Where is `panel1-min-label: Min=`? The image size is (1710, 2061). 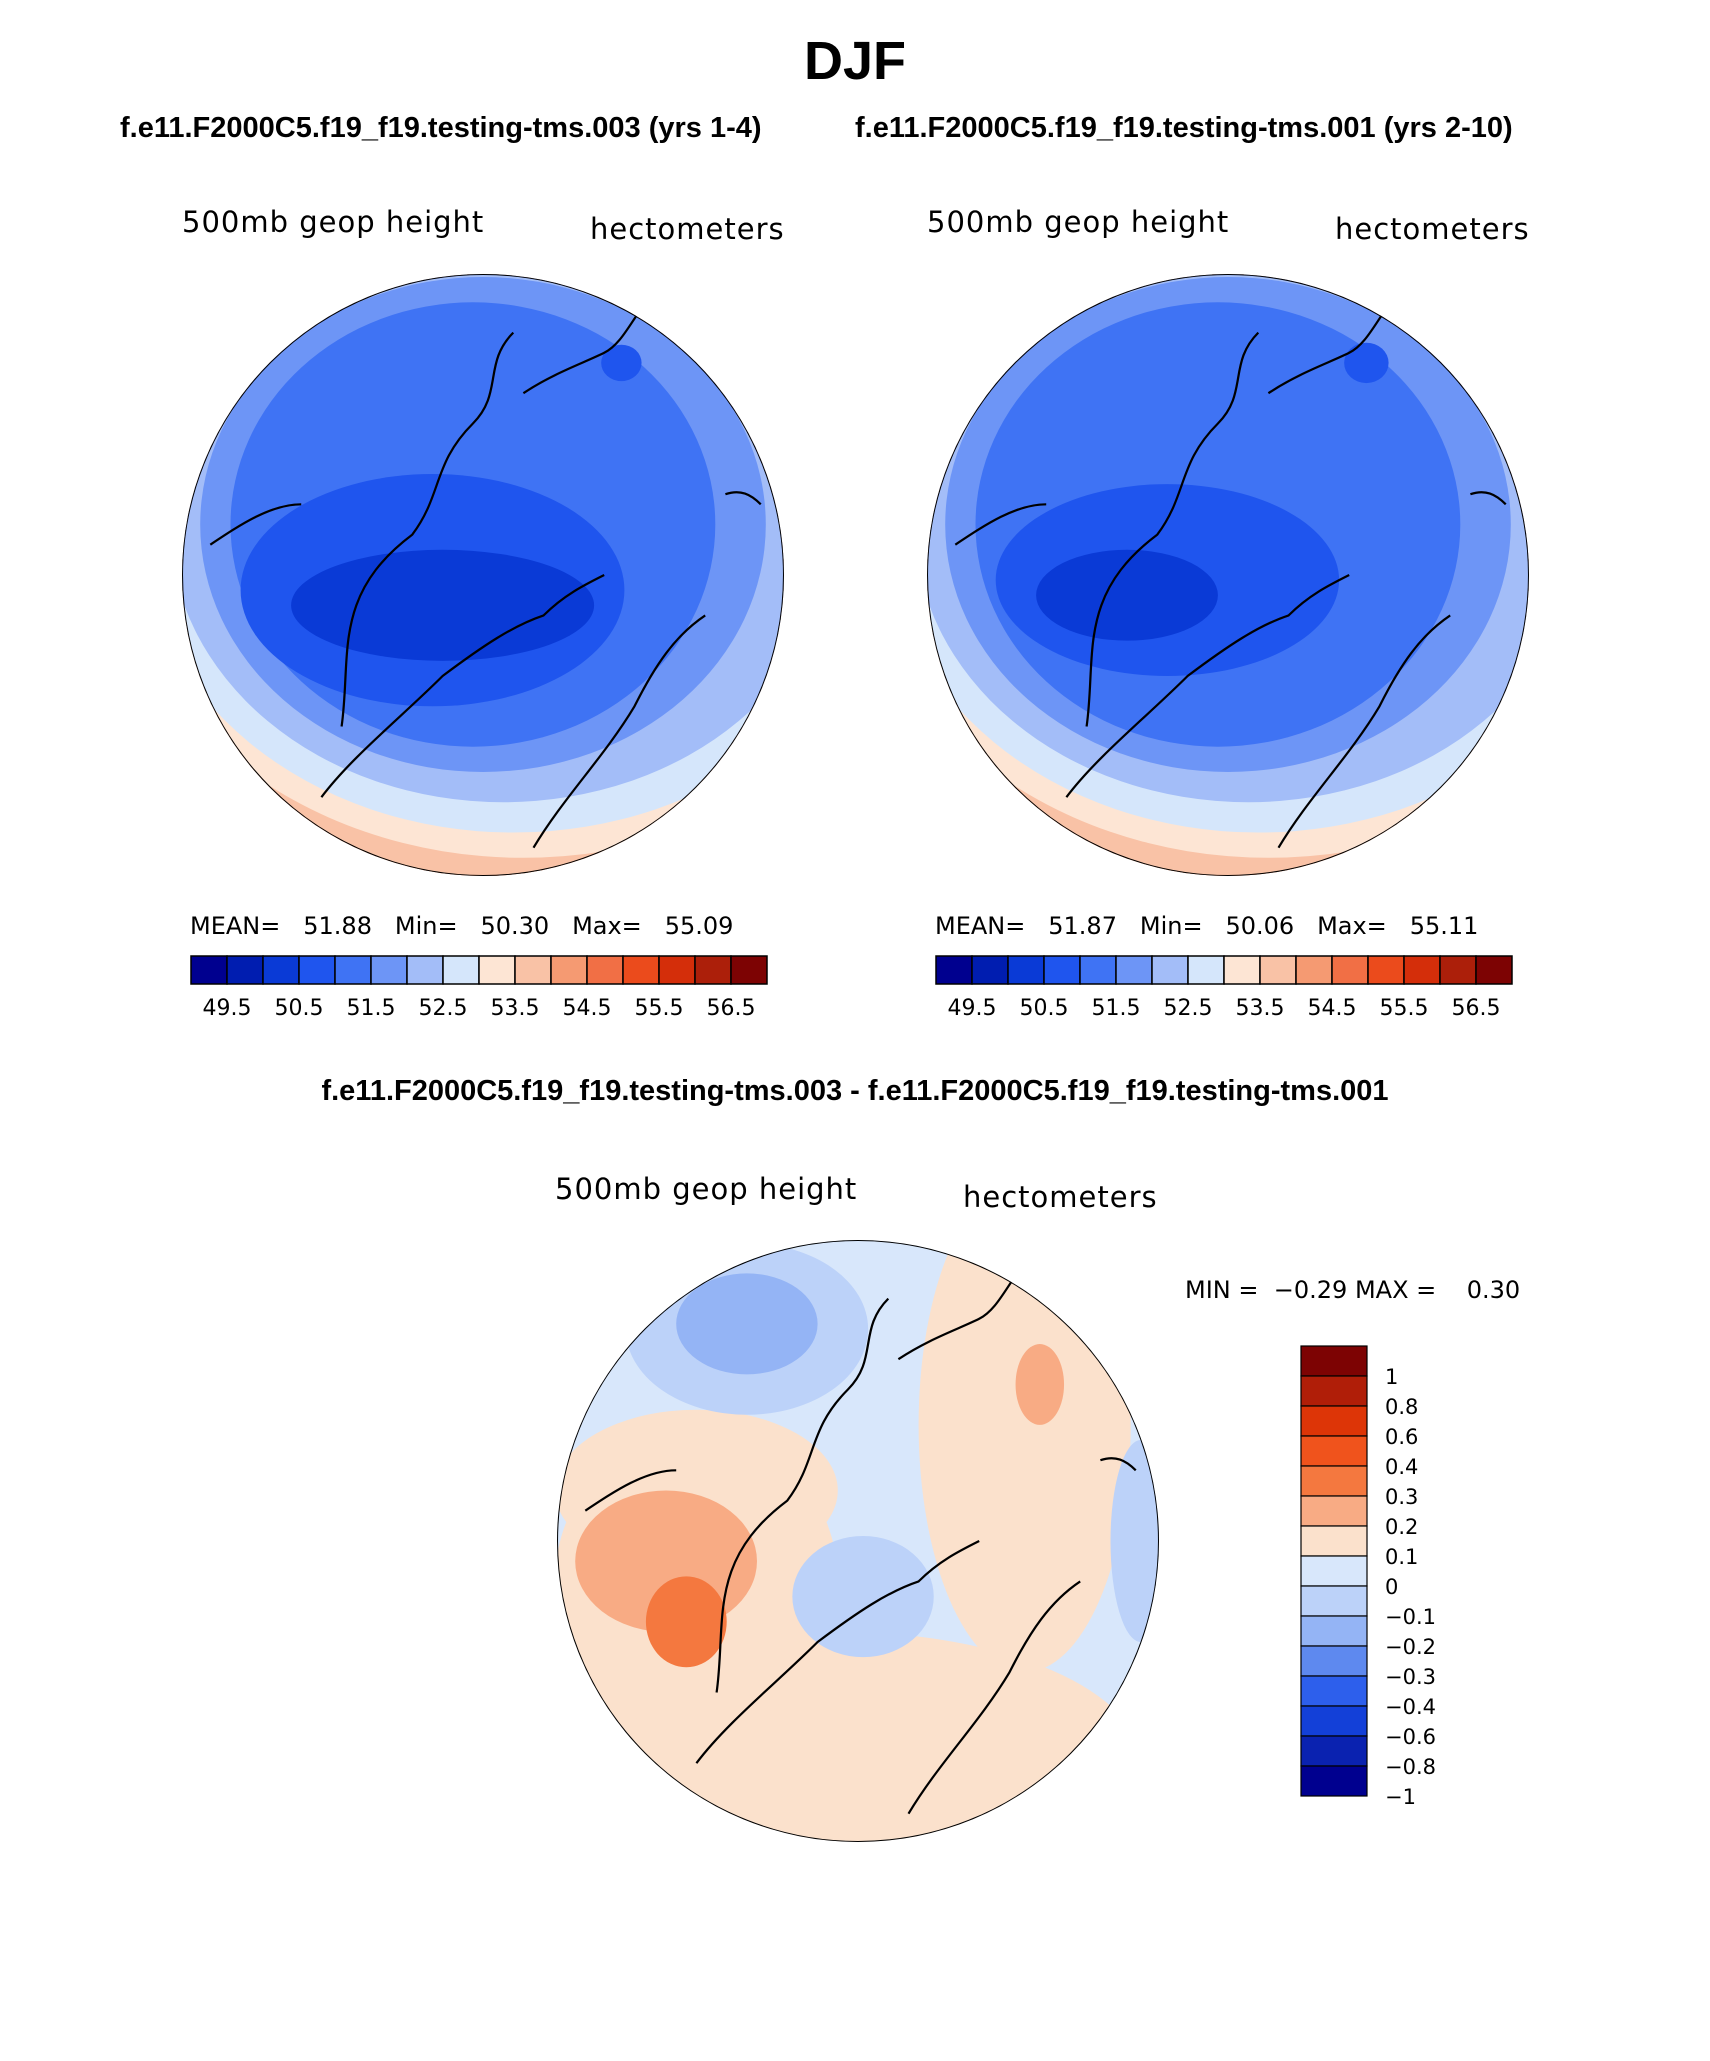 panel1-min-label: Min= is located at coordinates (426, 926).